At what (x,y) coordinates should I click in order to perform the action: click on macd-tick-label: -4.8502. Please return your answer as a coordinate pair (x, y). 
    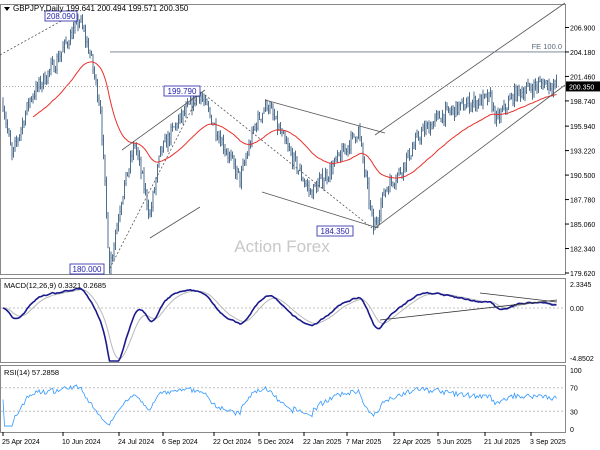
    Looking at the image, I should click on (582, 359).